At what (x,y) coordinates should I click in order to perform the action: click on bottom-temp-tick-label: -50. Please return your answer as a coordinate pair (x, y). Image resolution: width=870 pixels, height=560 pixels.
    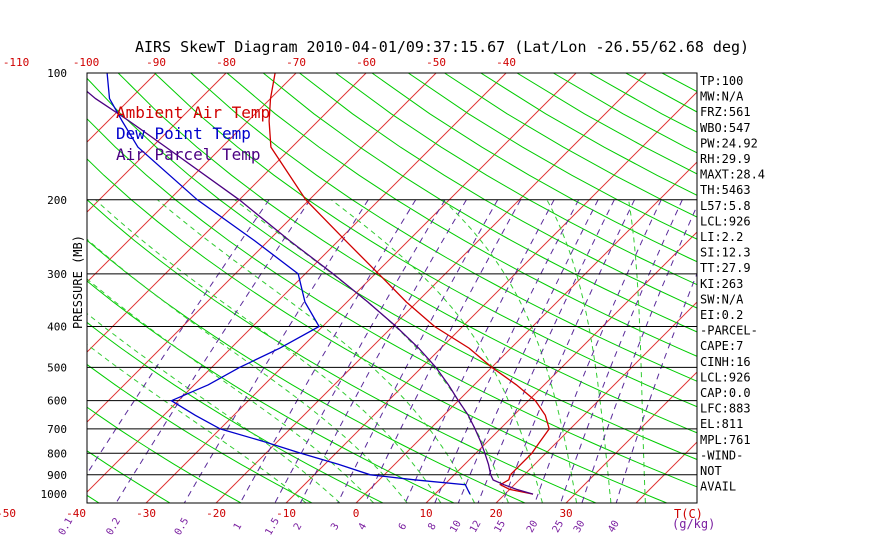
    Looking at the image, I should click on (8, 513).